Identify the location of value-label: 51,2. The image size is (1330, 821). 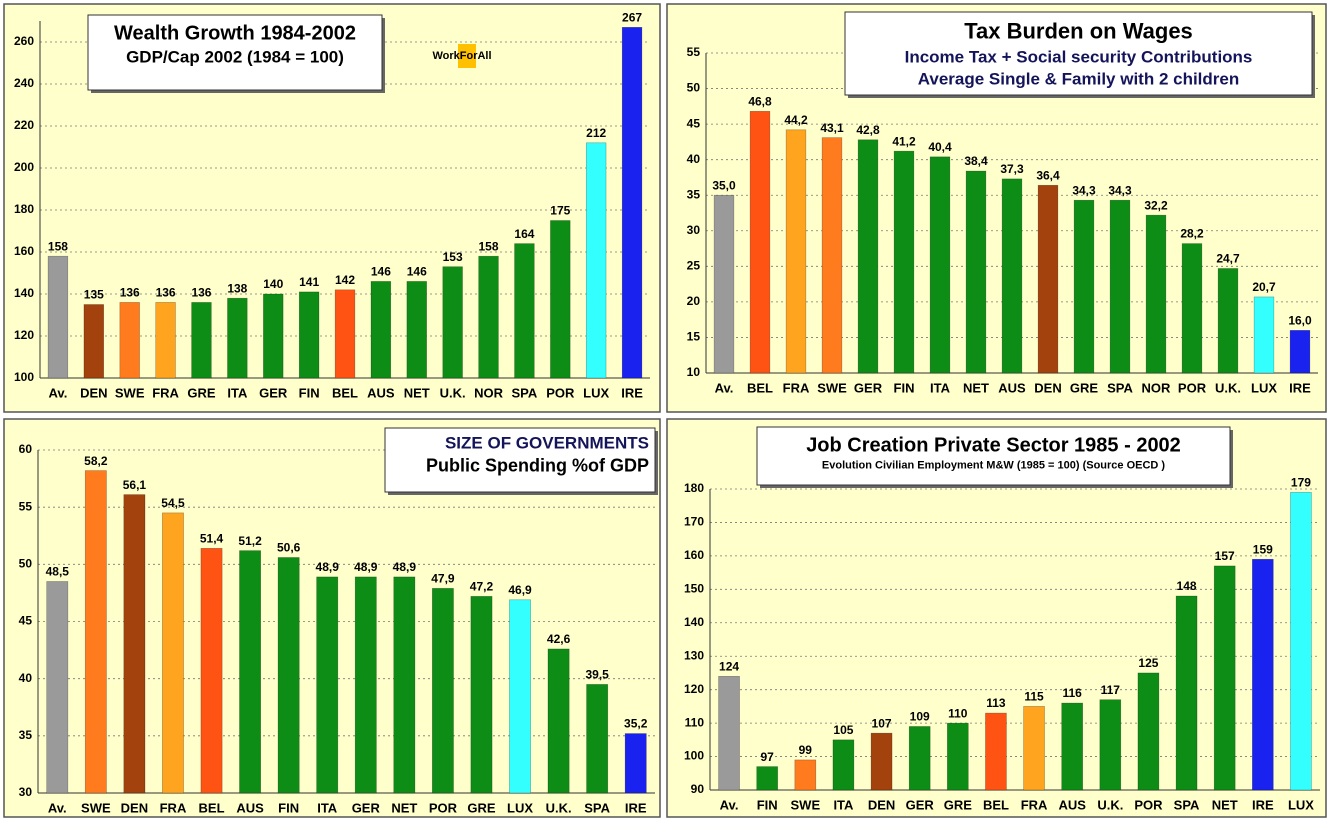
(250, 541).